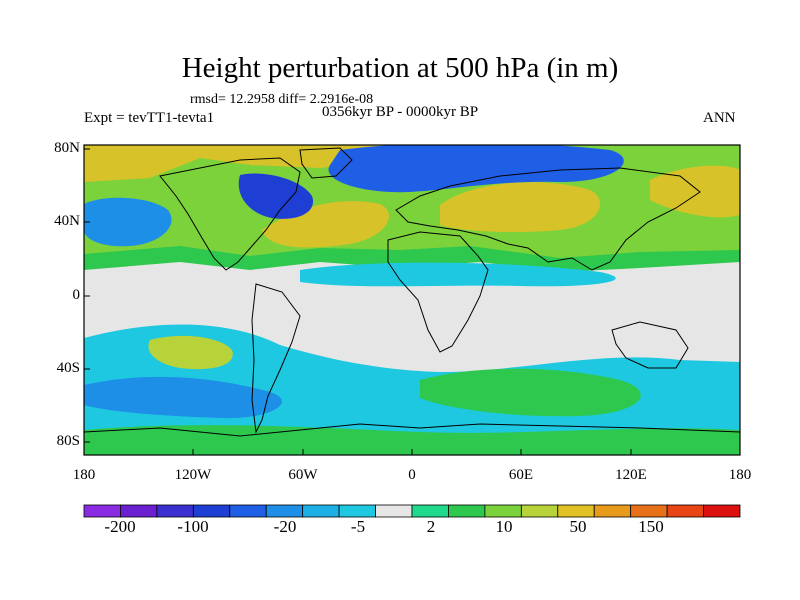 Image resolution: width=800 pixels, height=600 pixels. Describe the element at coordinates (695, 191) in the screenshot. I see `contour-yellow-pacific` at that location.